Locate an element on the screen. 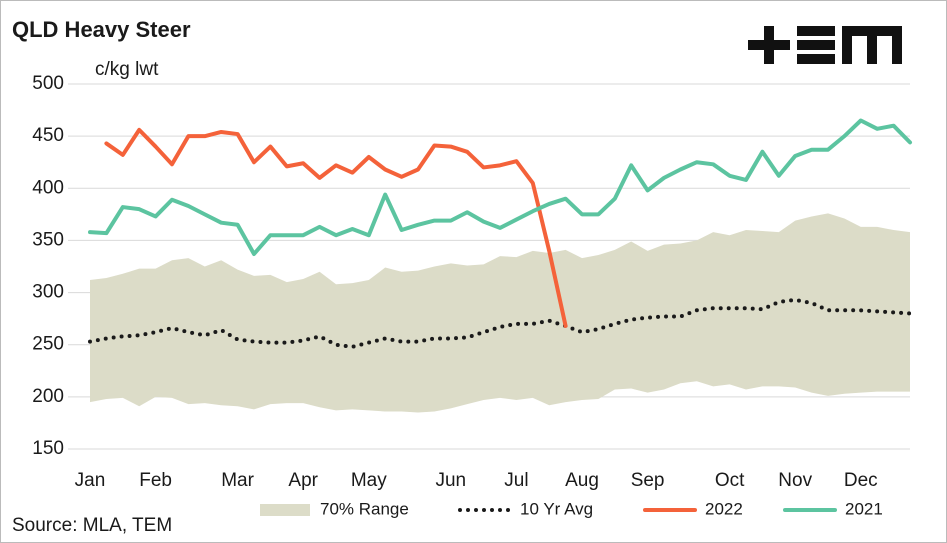 The width and height of the screenshot is (947, 543). legend-swatch is located at coordinates (285, 510).